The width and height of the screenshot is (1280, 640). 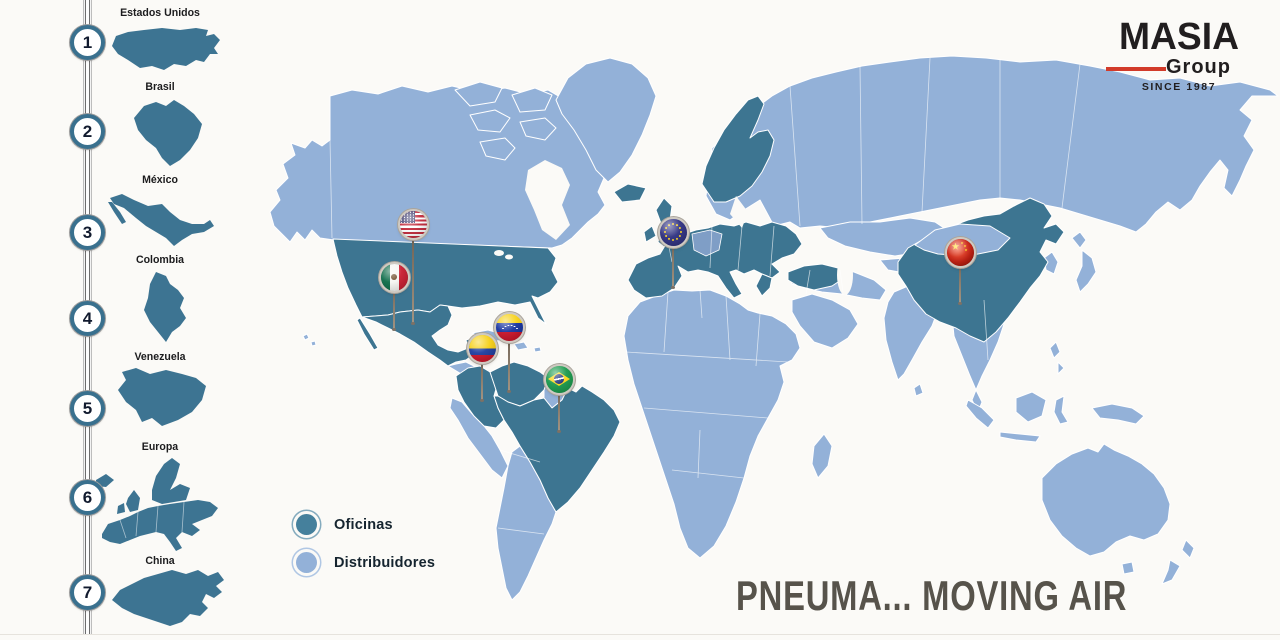 I want to click on number-label: 5, so click(x=87, y=408).